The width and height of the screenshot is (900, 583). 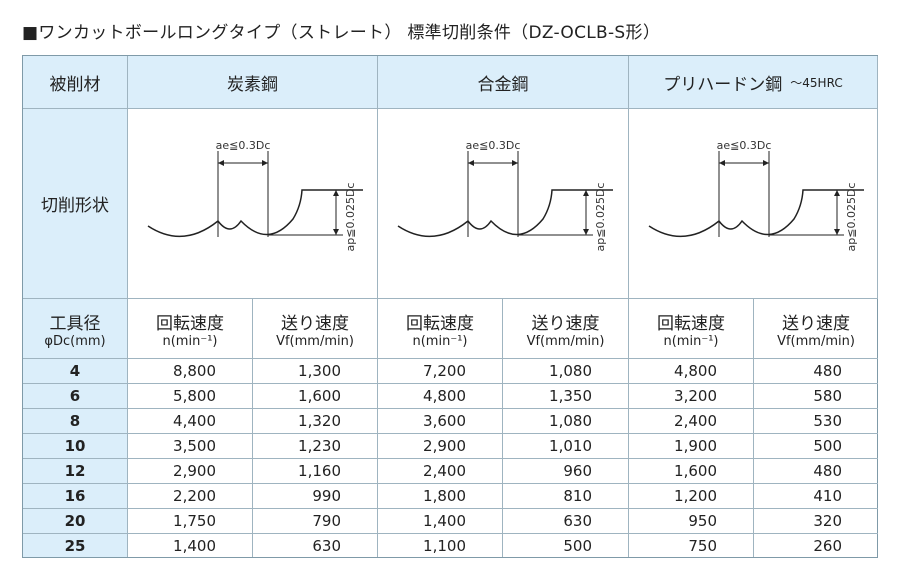 I want to click on diameter-cell: 16, so click(x=75, y=496).